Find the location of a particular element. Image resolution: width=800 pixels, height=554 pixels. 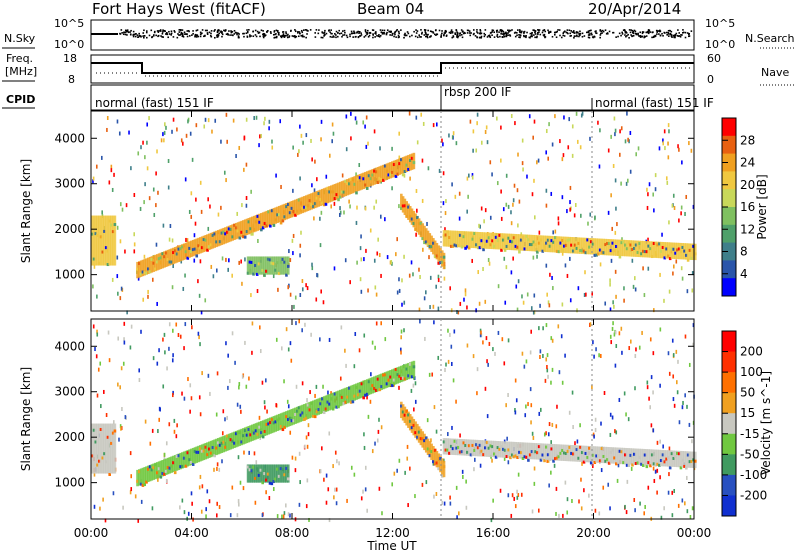

noise-tick-left-bottom: 10^0 is located at coordinates (69, 44).